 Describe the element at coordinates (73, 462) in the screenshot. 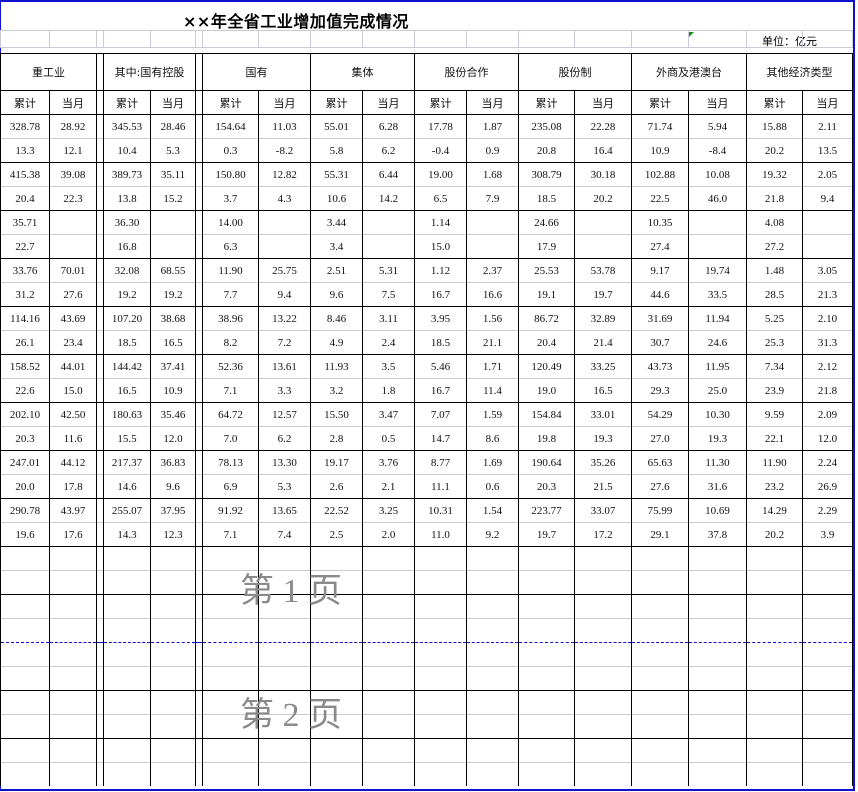

I see `data-cell: 44.12` at that location.